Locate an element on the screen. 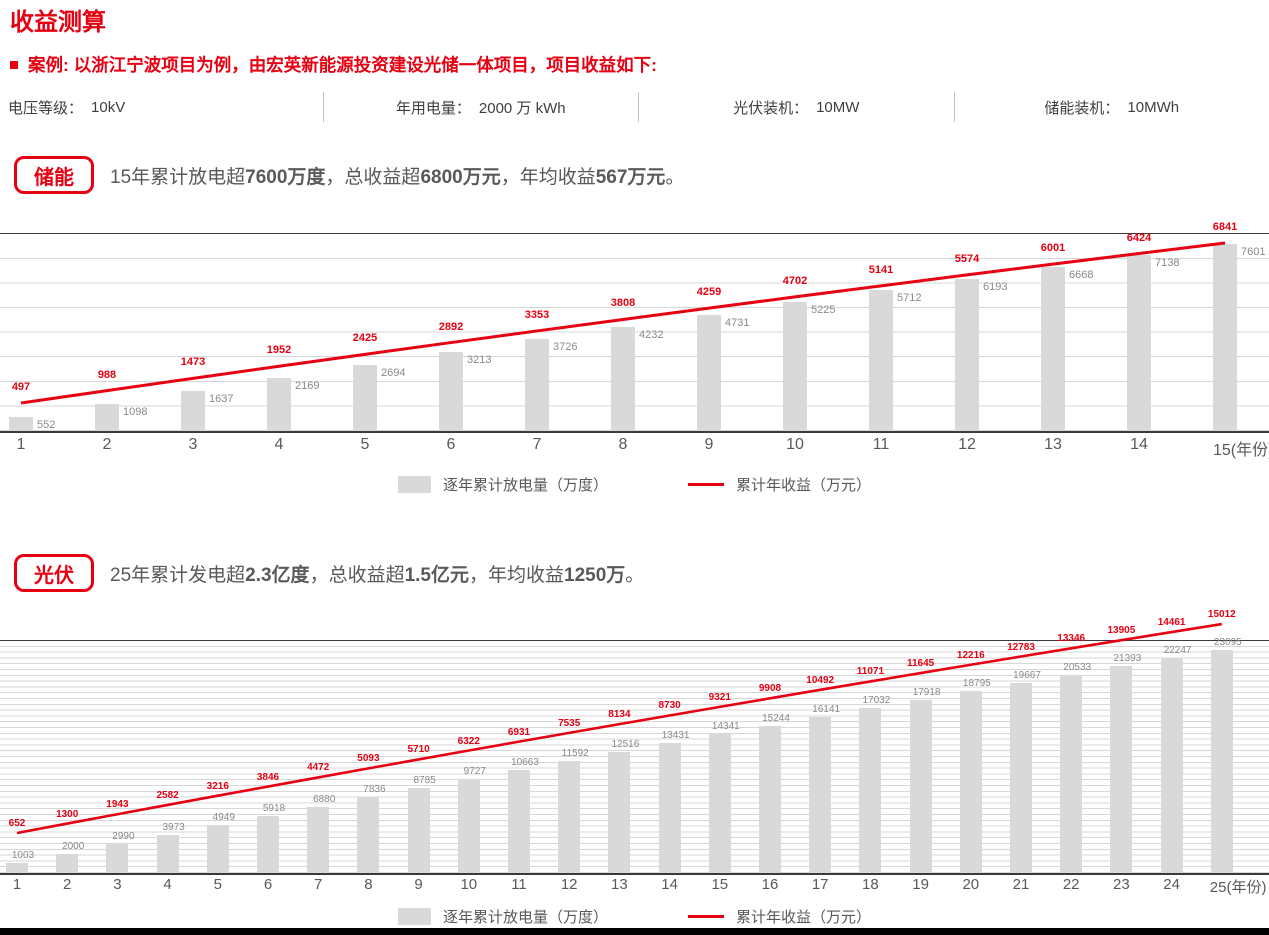  line-value-label: 2425 is located at coordinates (365, 338).